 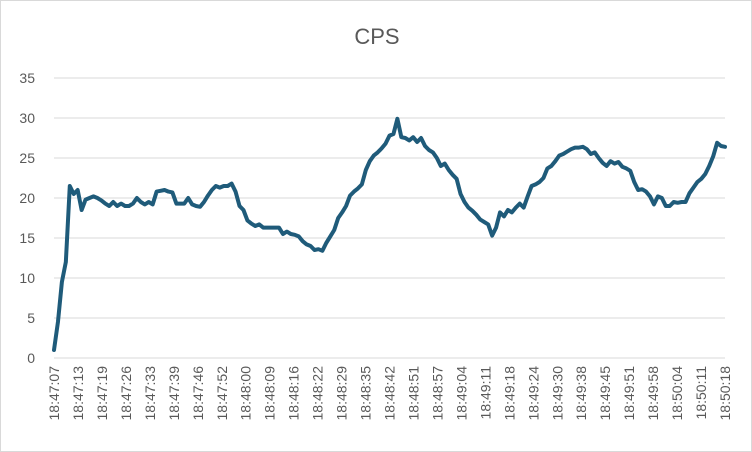 What do you see at coordinates (31, 358) in the screenshot?
I see `y-tick-label: 0` at bounding box center [31, 358].